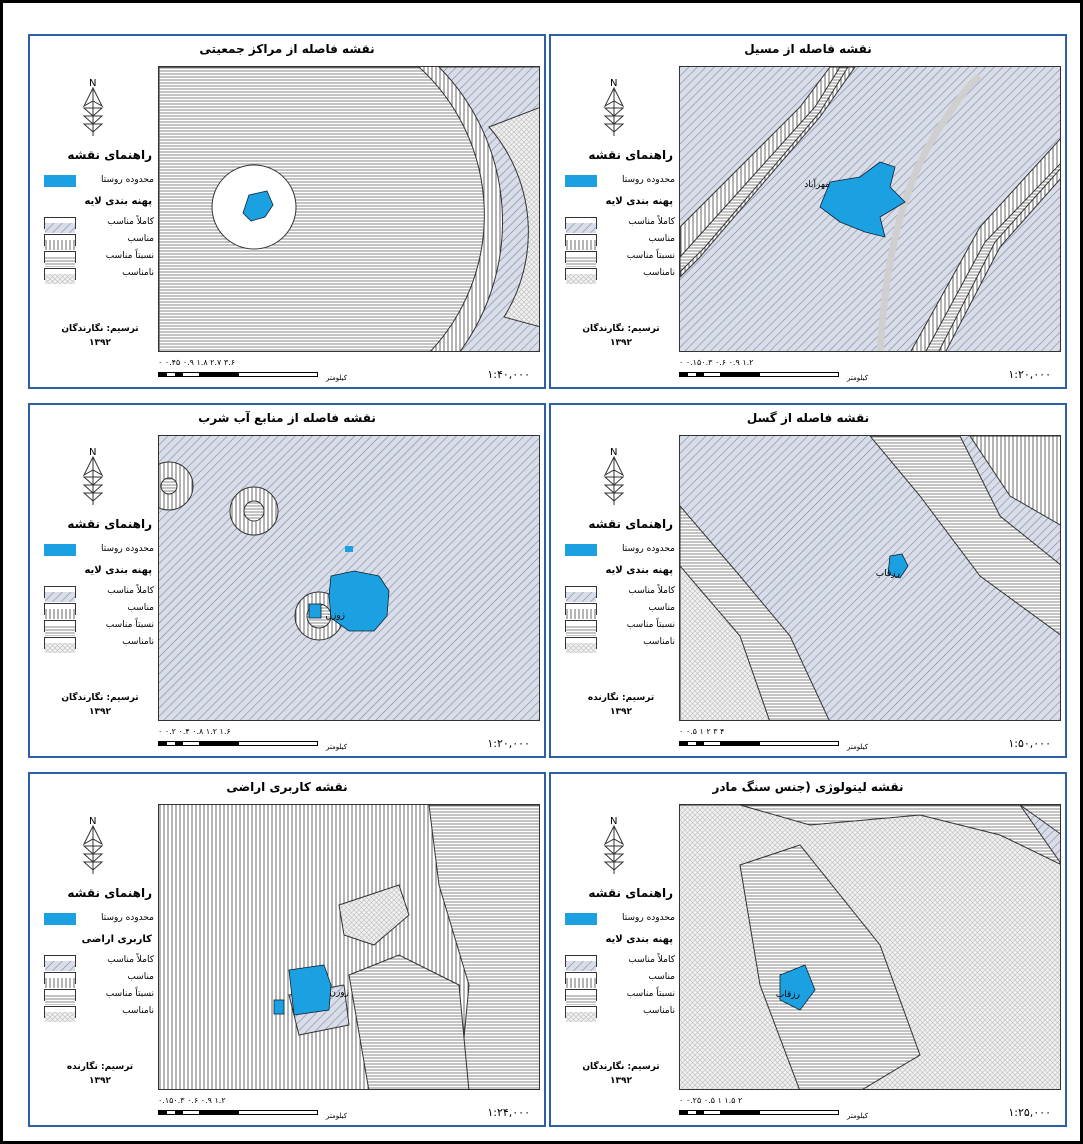 This screenshot has height=1144, width=1083. I want to click on credit: ترسیم: نگارندگان ۱۳۹۲, so click(621, 1074).